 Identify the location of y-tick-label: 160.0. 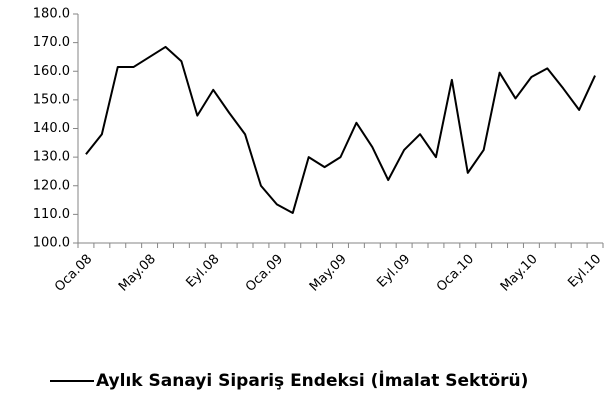
(51, 71).